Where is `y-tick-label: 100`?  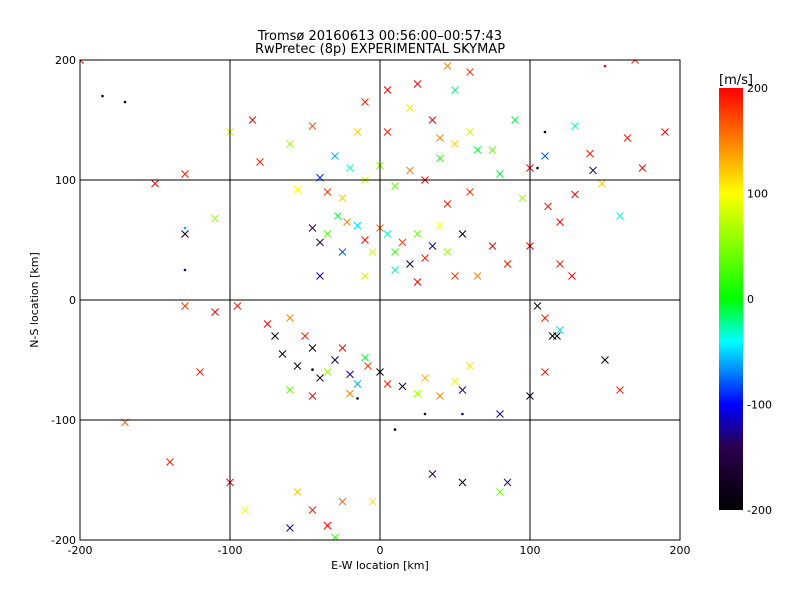 y-tick-label: 100 is located at coordinates (65, 180).